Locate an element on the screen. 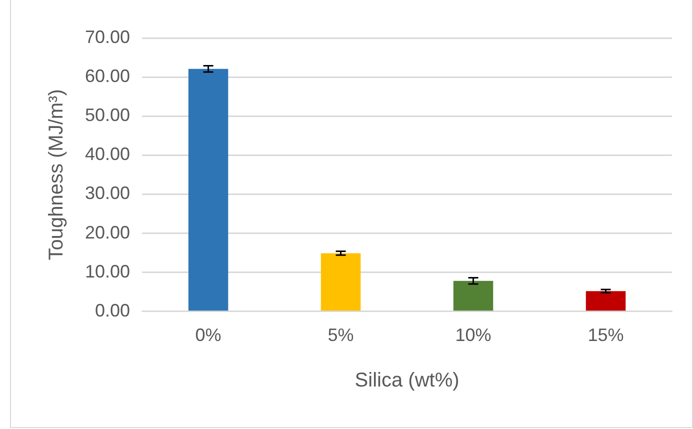  y-tick-label: 10.00 is located at coordinates (107, 271).